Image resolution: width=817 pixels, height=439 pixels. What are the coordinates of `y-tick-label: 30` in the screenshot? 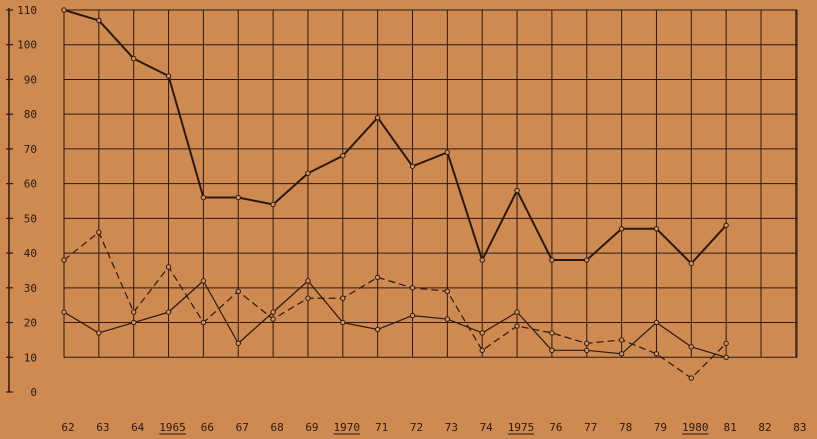 It's located at (30, 288).